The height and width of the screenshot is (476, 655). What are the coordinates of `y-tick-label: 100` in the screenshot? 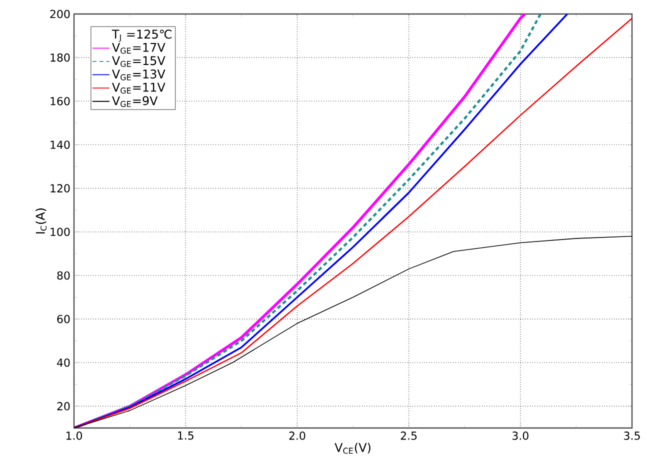 It's located at (60, 232).